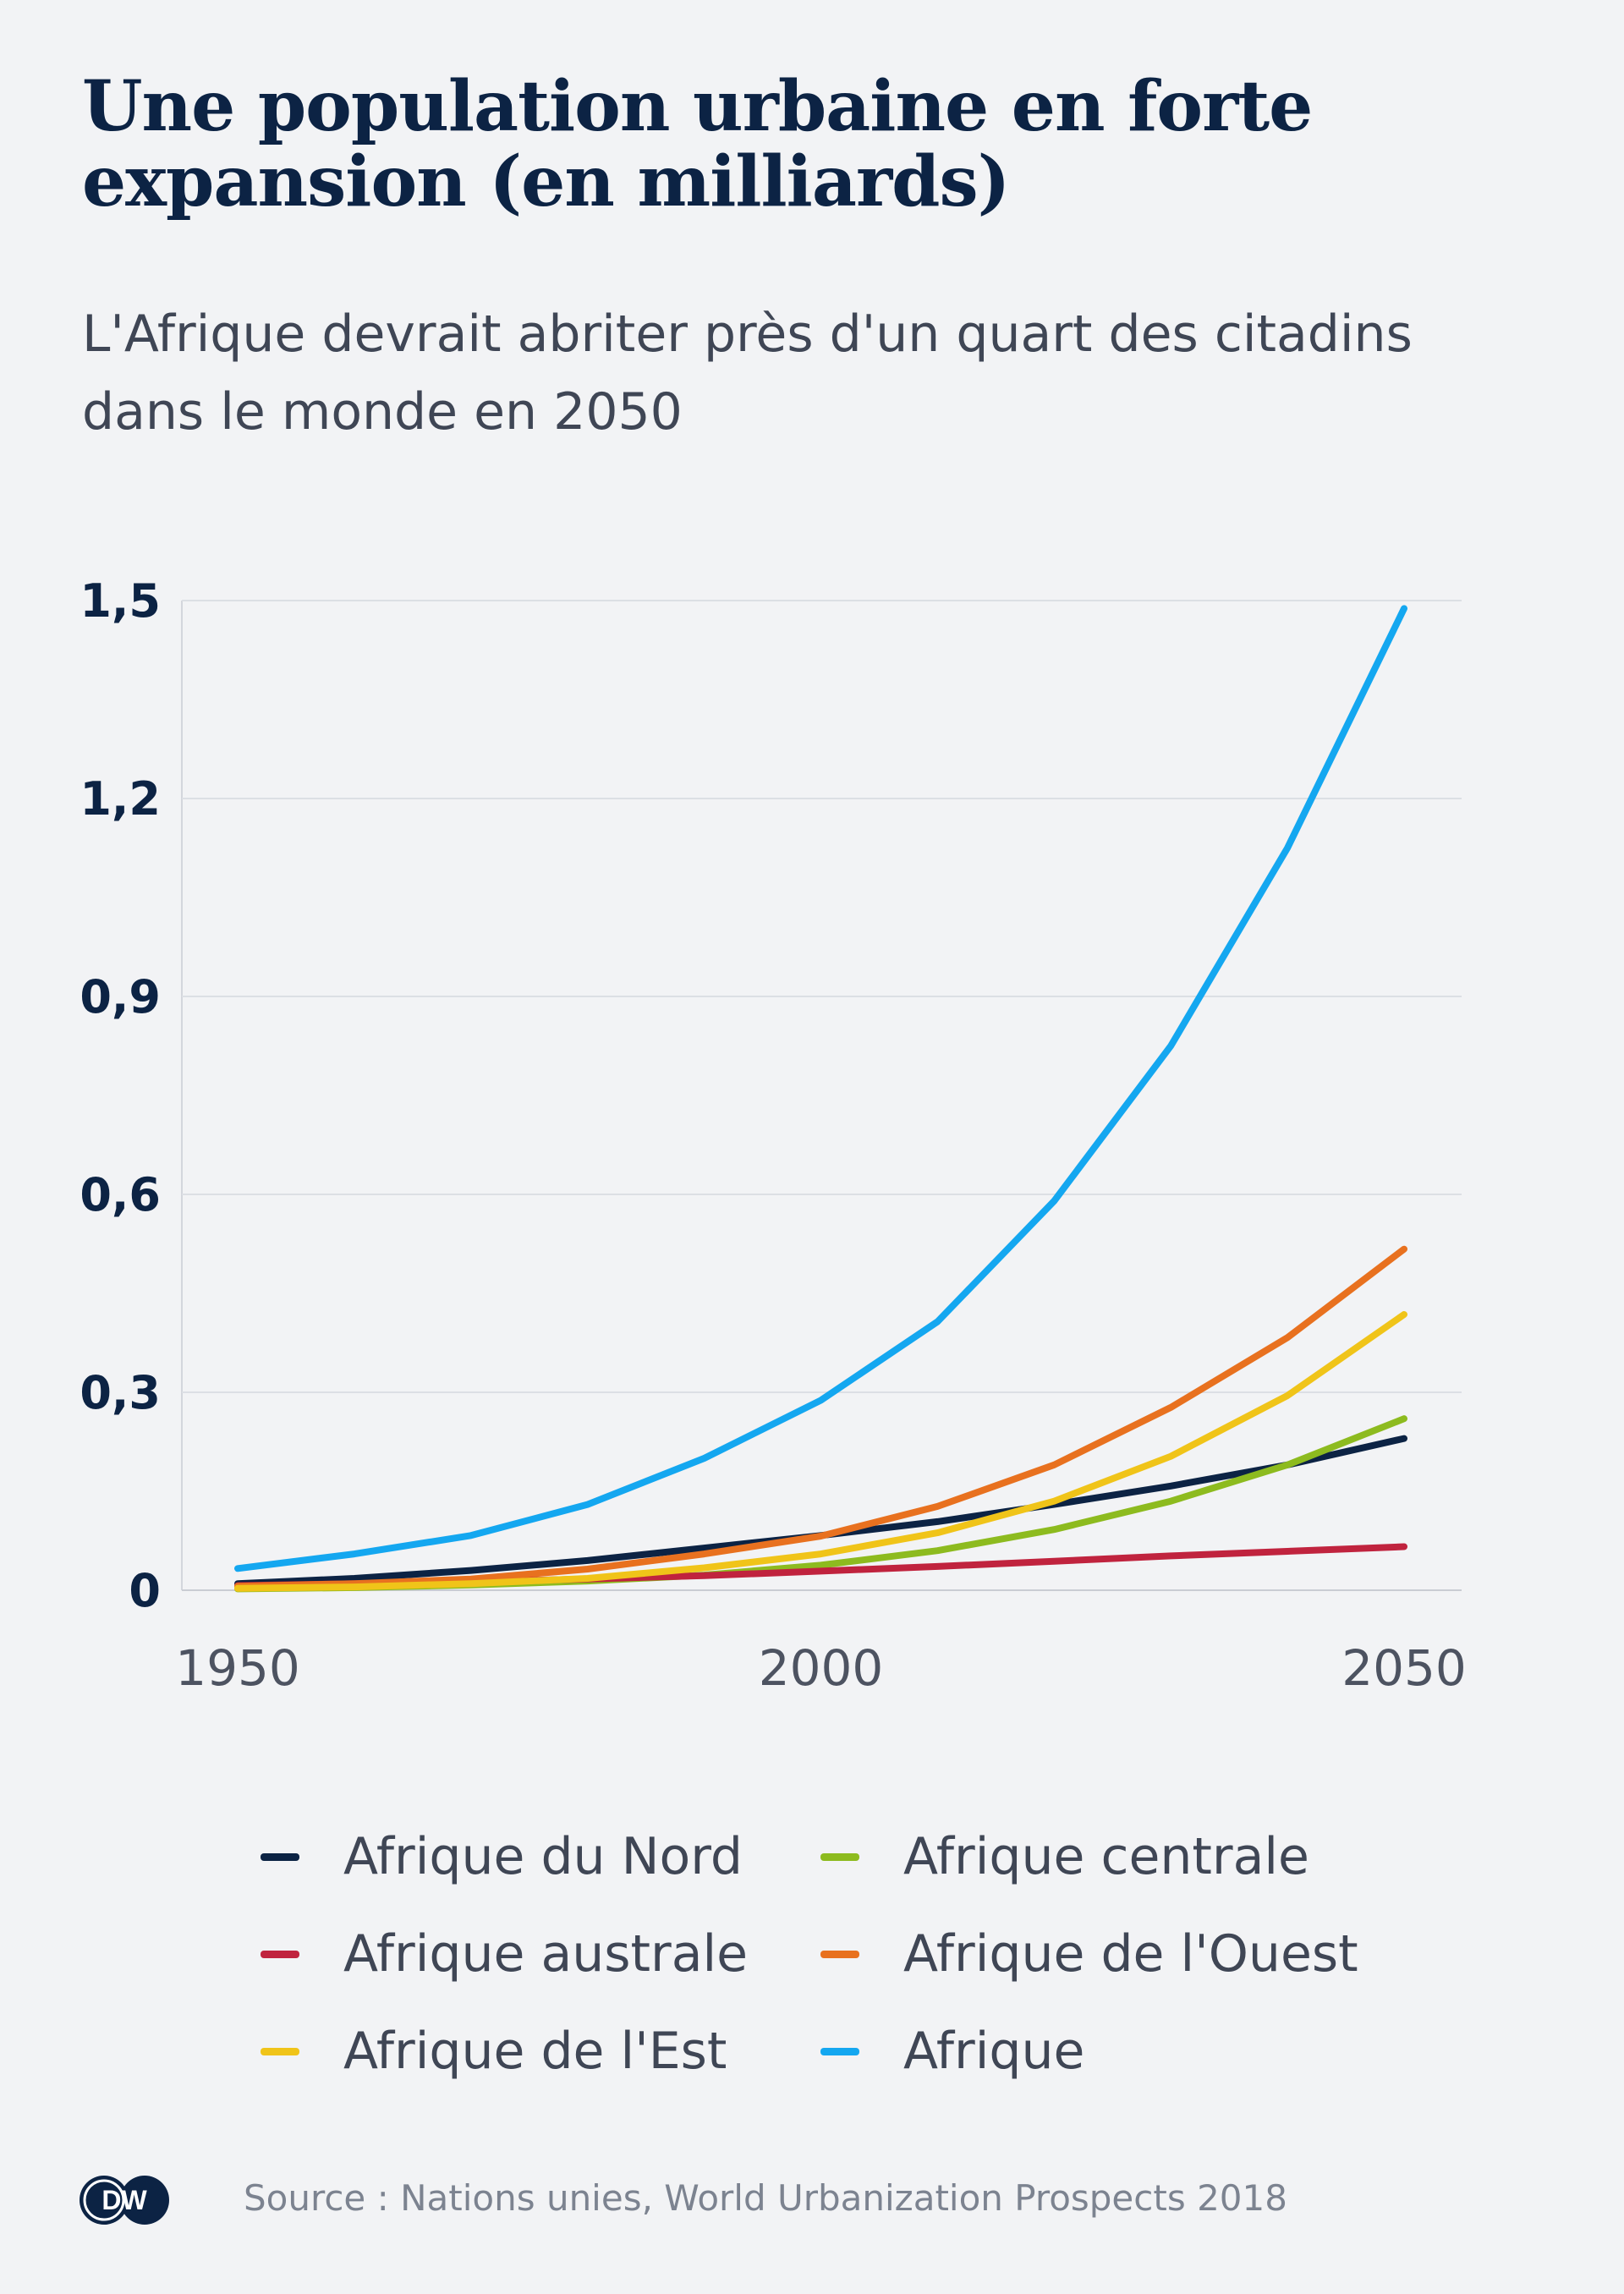 The height and width of the screenshot is (2294, 1624). I want to click on x-tick-label: 1950, so click(237, 1668).